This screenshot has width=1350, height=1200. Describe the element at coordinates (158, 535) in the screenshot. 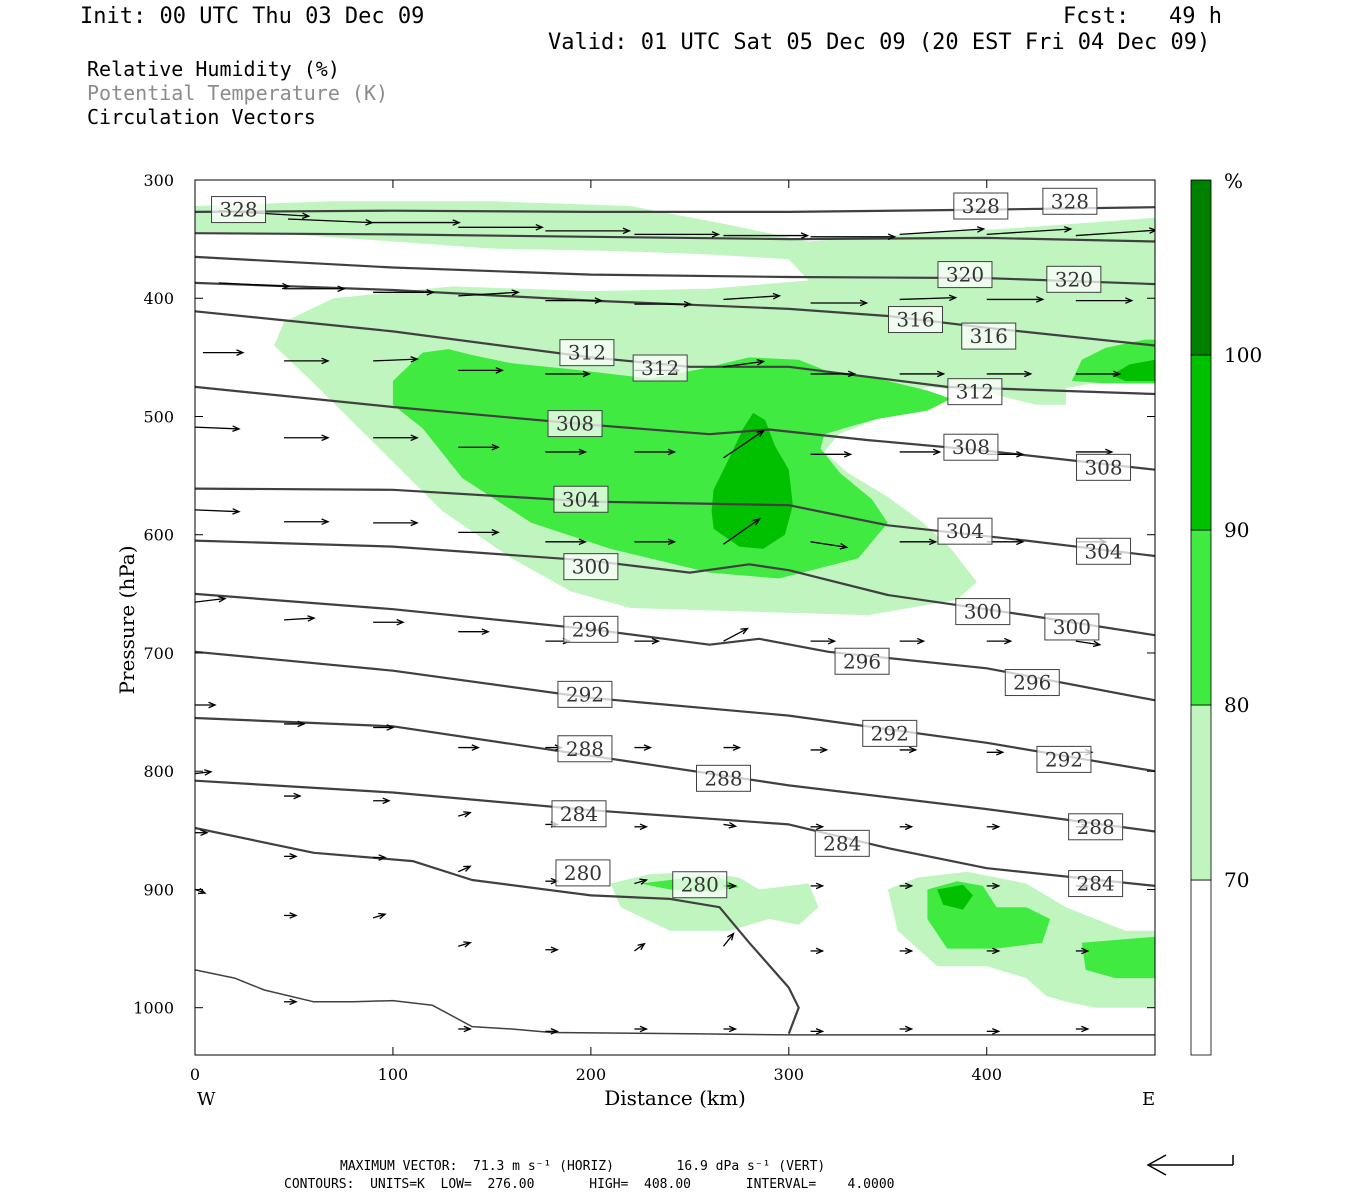

I see `y-tick-label: 600` at that location.